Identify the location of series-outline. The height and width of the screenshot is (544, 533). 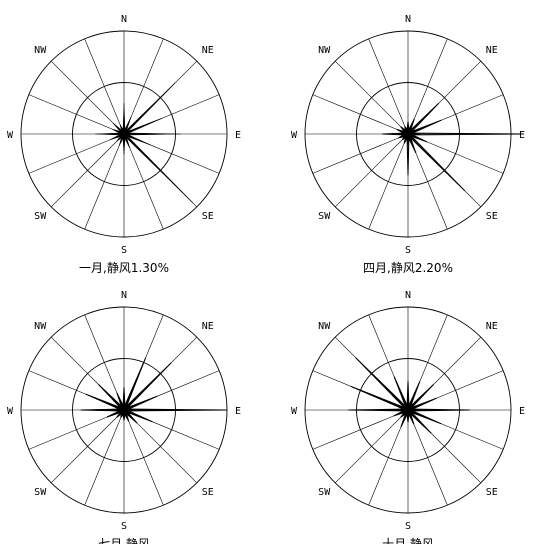
(453, 147).